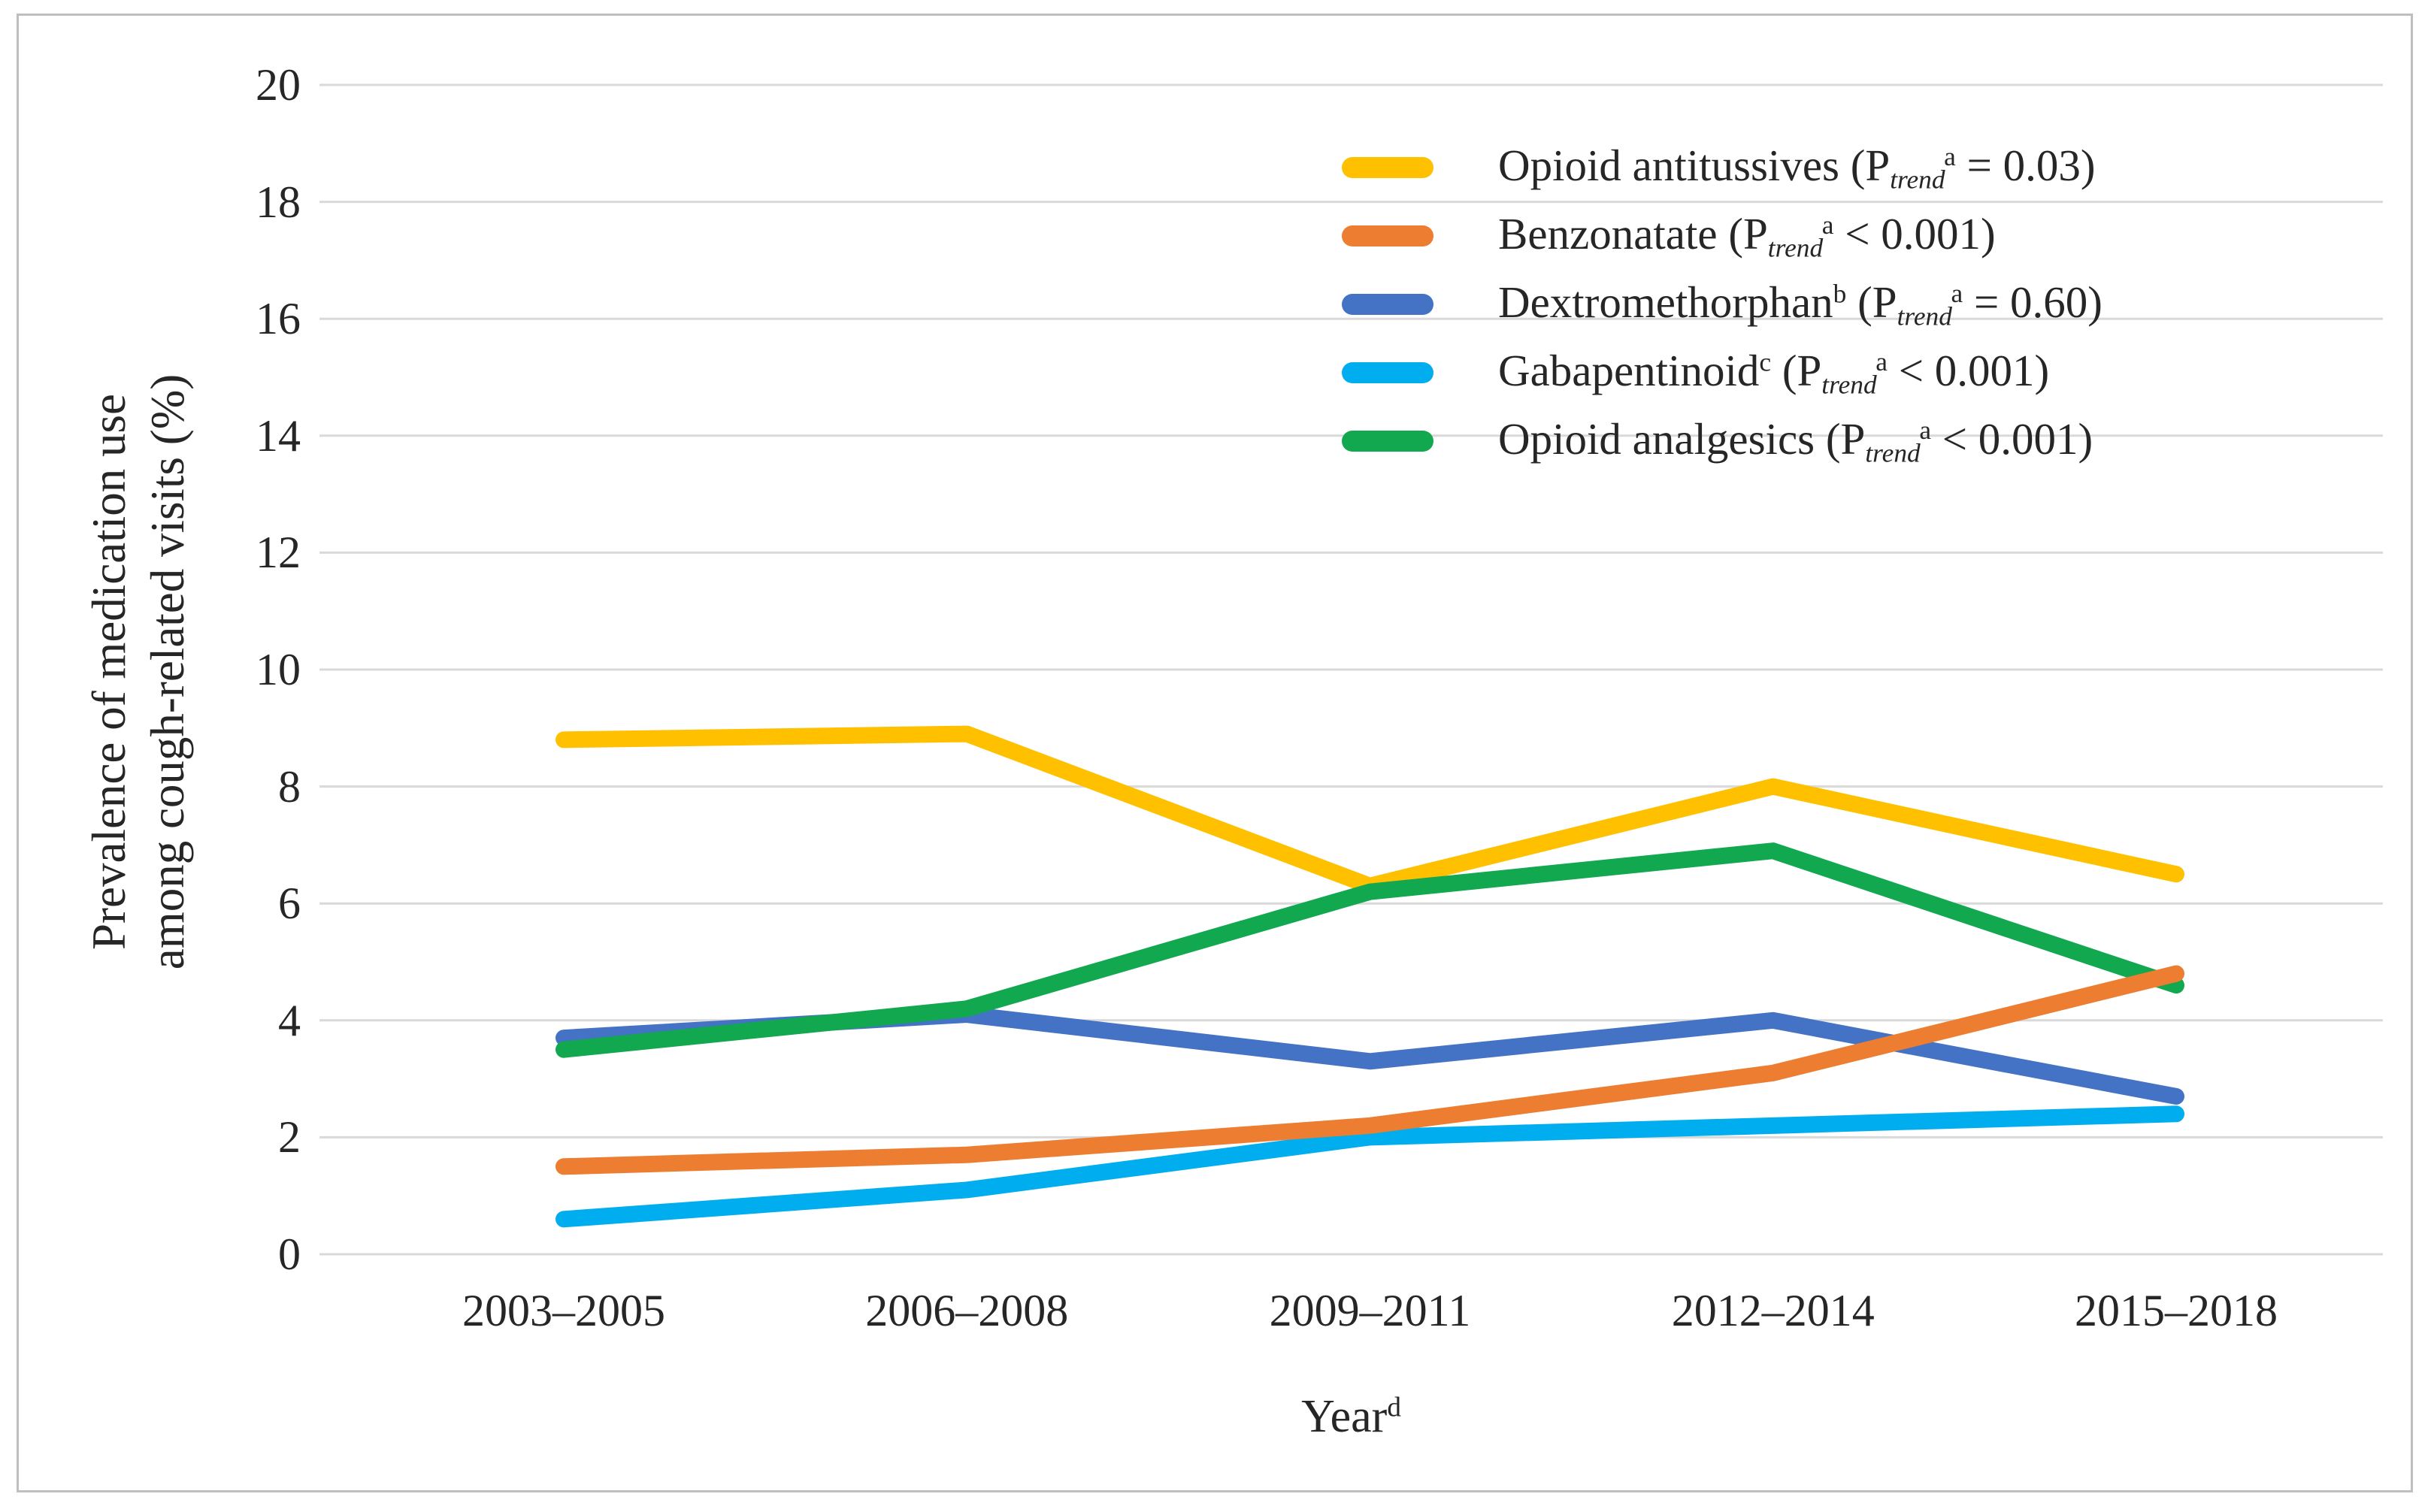  Describe the element at coordinates (278, 85) in the screenshot. I see `y-tick-label-20: 20` at that location.